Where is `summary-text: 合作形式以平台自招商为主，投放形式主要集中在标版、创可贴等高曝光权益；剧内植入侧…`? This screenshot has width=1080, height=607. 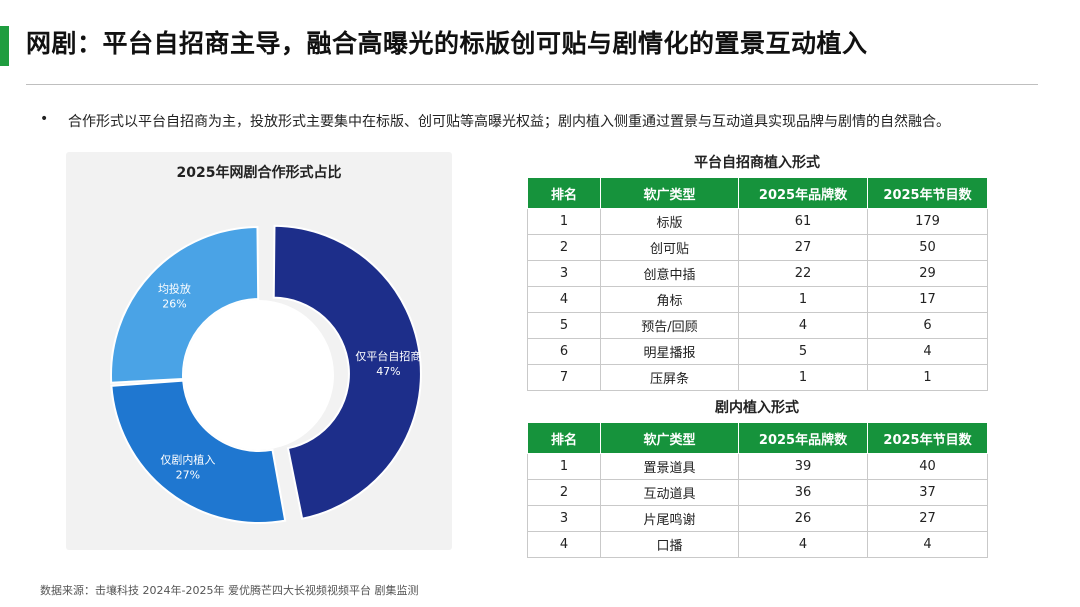 summary-text: 合作形式以平台自招商为主，投放形式主要集中在标版、创可贴等高曝光权益；剧内植入侧… is located at coordinates (509, 122).